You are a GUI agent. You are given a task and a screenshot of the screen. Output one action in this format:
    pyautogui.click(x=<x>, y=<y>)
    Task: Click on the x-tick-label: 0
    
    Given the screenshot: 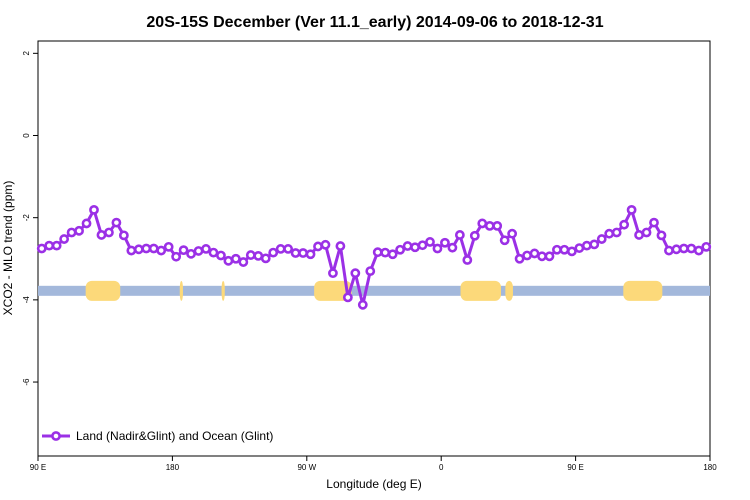 What is the action you would take?
    pyautogui.click(x=441, y=467)
    